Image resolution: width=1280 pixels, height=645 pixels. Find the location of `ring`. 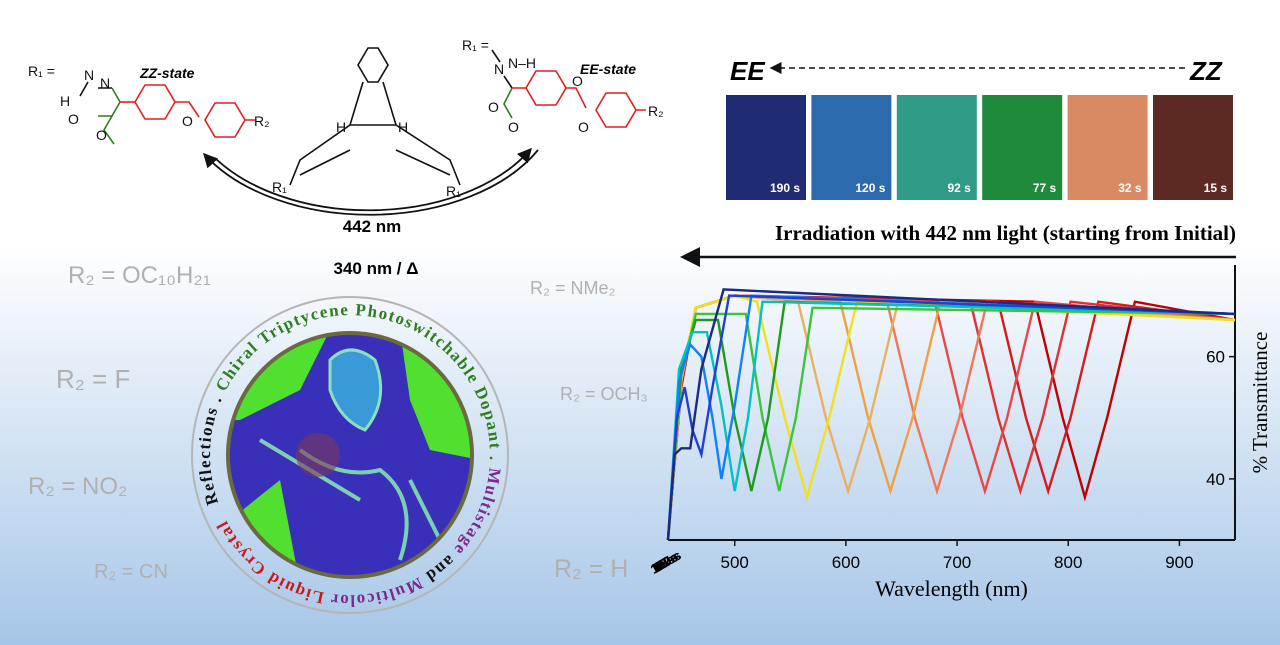

ring is located at coordinates (350, 455).